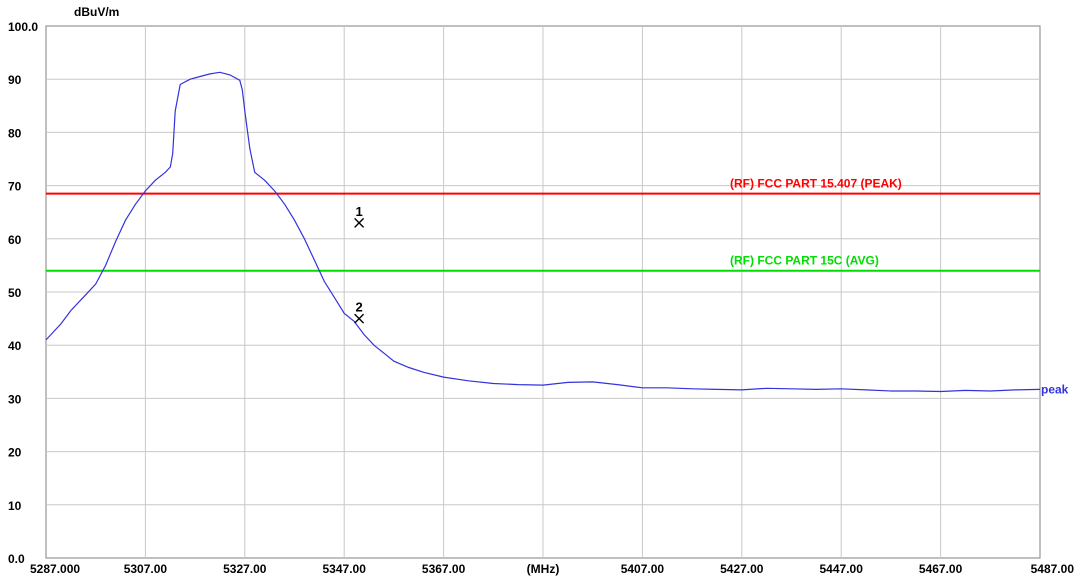 The image size is (1080, 578). Describe the element at coordinates (15, 453) in the screenshot. I see `y-tick-label: 20` at that location.